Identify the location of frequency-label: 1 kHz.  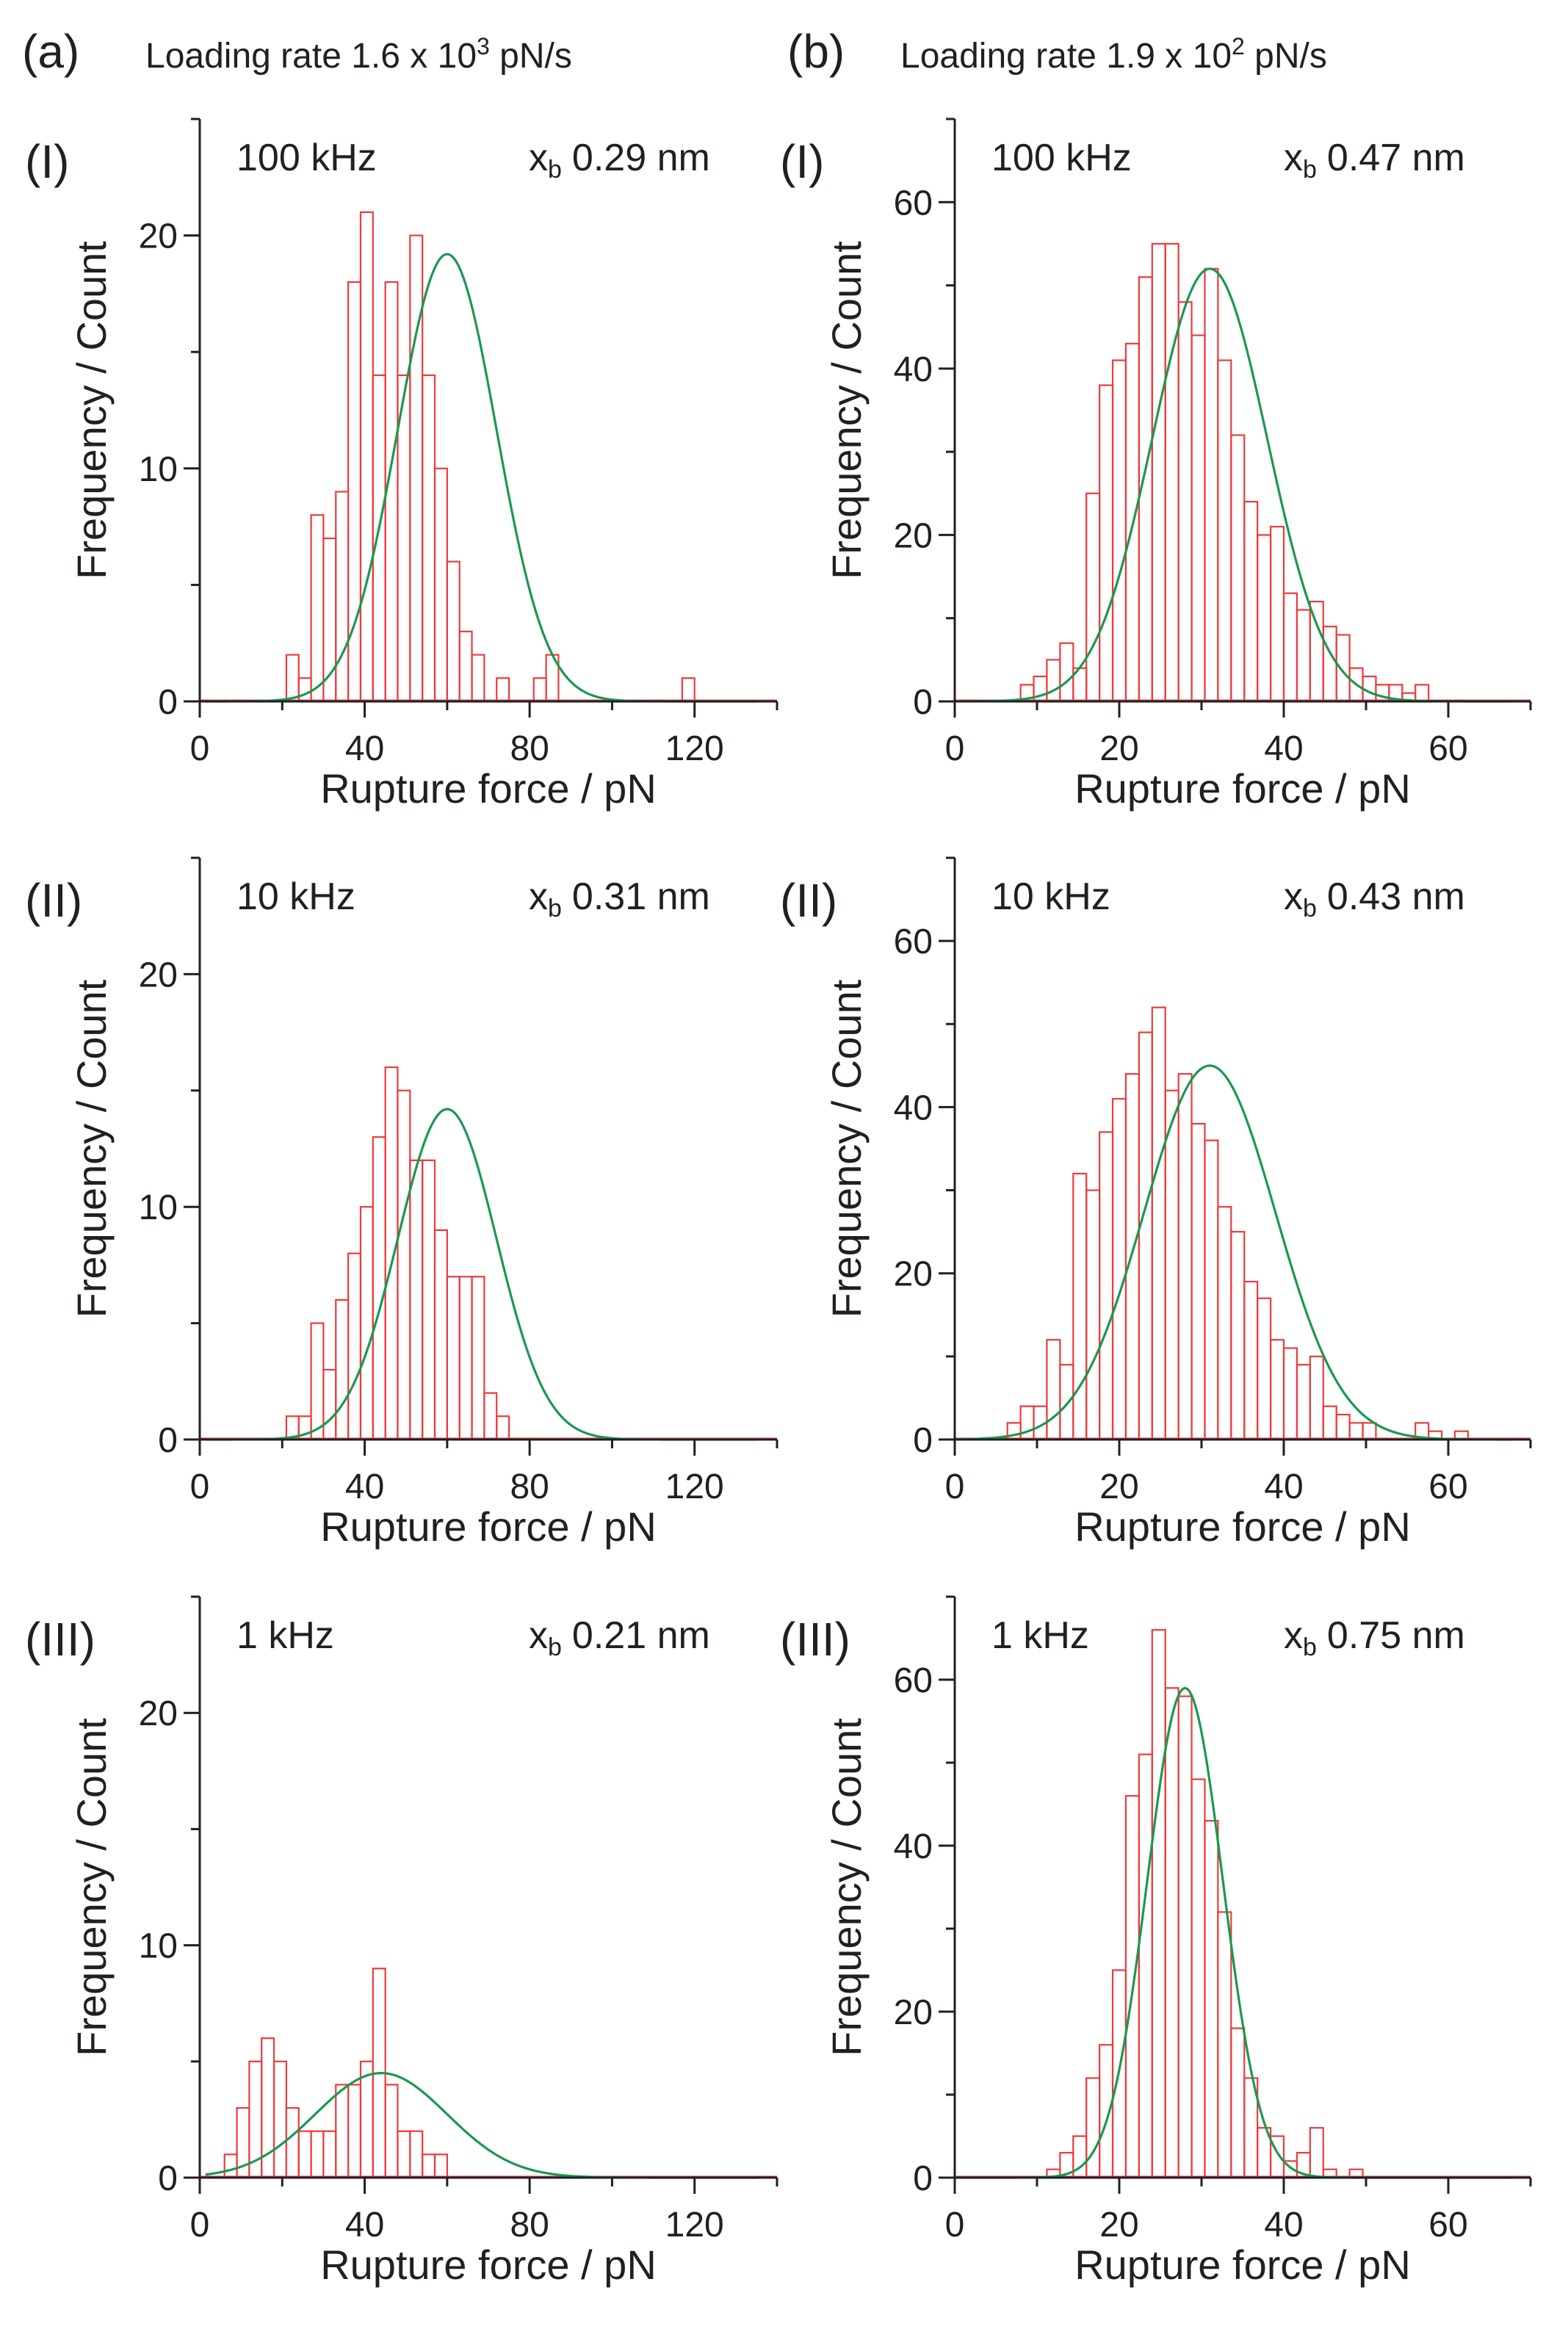
(1040, 1636).